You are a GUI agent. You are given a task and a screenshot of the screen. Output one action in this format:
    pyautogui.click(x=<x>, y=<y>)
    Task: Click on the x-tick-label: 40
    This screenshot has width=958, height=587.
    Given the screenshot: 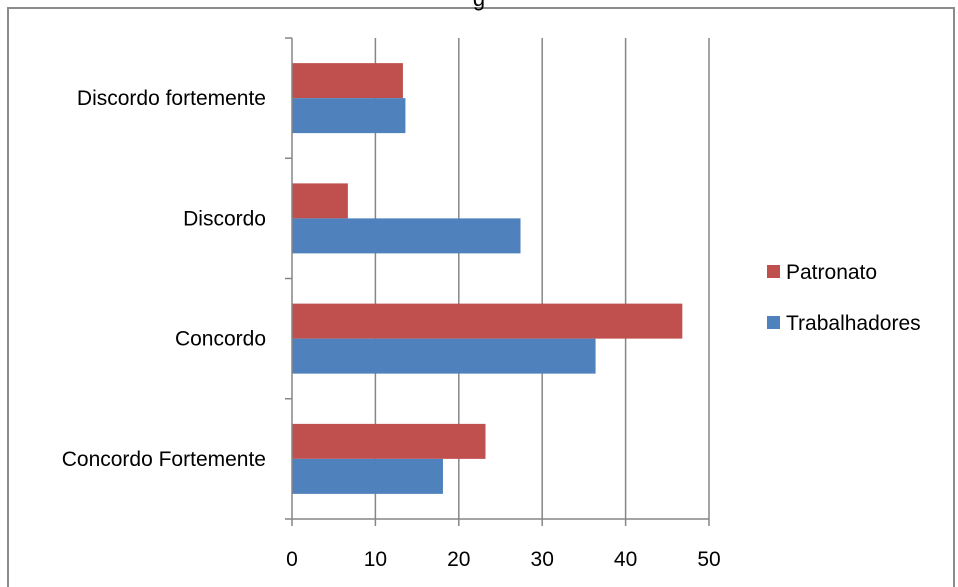 What is the action you would take?
    pyautogui.click(x=625, y=559)
    